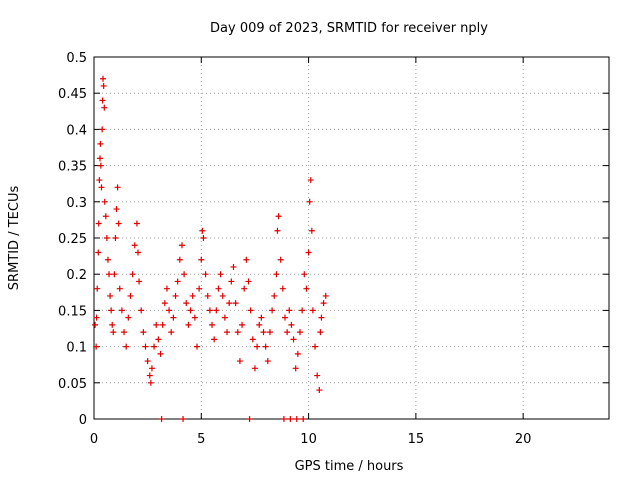 Image resolution: width=640 pixels, height=485 pixels. What do you see at coordinates (72, 167) in the screenshot?
I see `y-tick-label: 0.35` at bounding box center [72, 167].